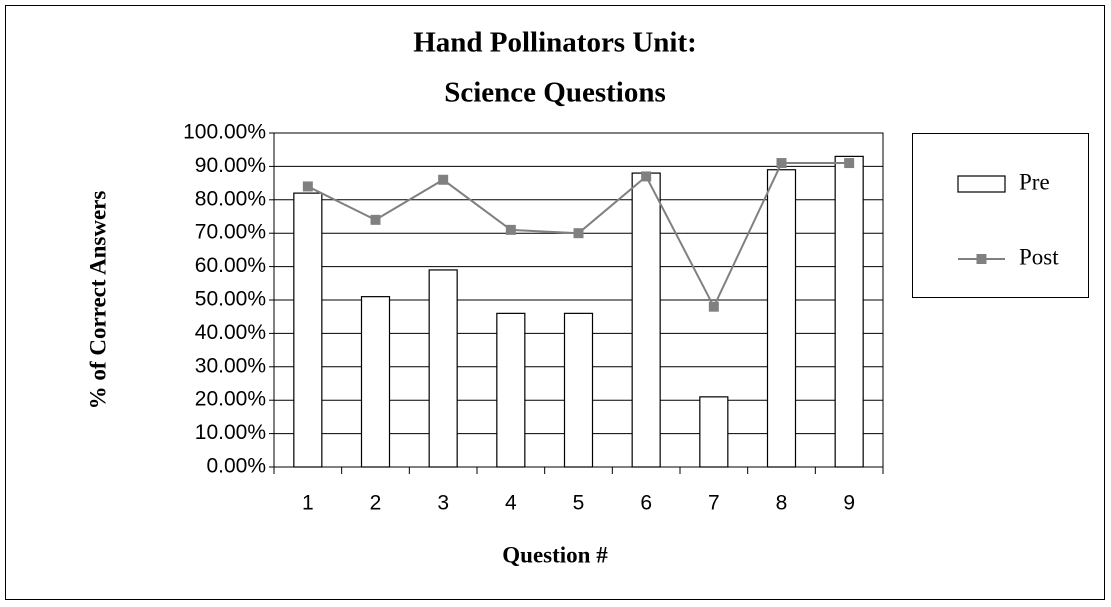  Describe the element at coordinates (555, 43) in the screenshot. I see `chart-title: Hand Pollinators Unit:` at that location.